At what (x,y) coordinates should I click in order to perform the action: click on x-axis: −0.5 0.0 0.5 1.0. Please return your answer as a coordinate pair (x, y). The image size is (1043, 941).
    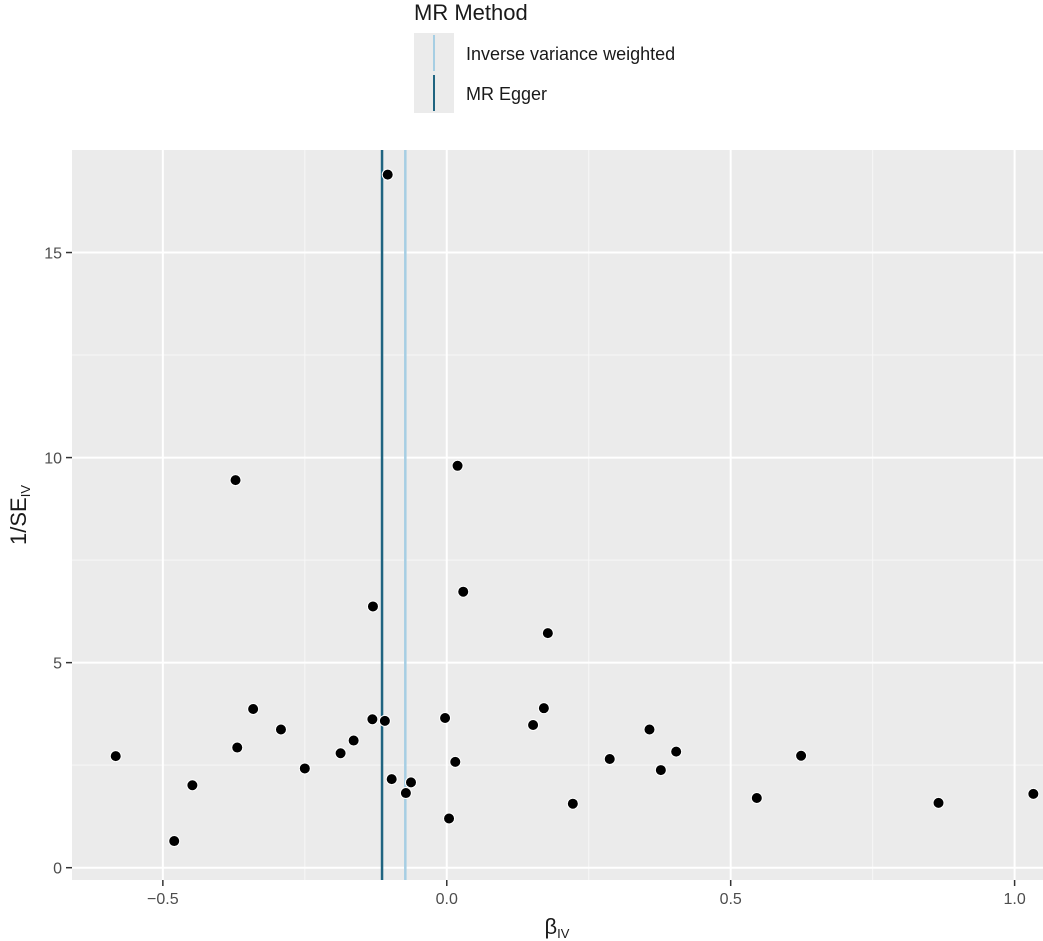
    Looking at the image, I should click on (586, 894).